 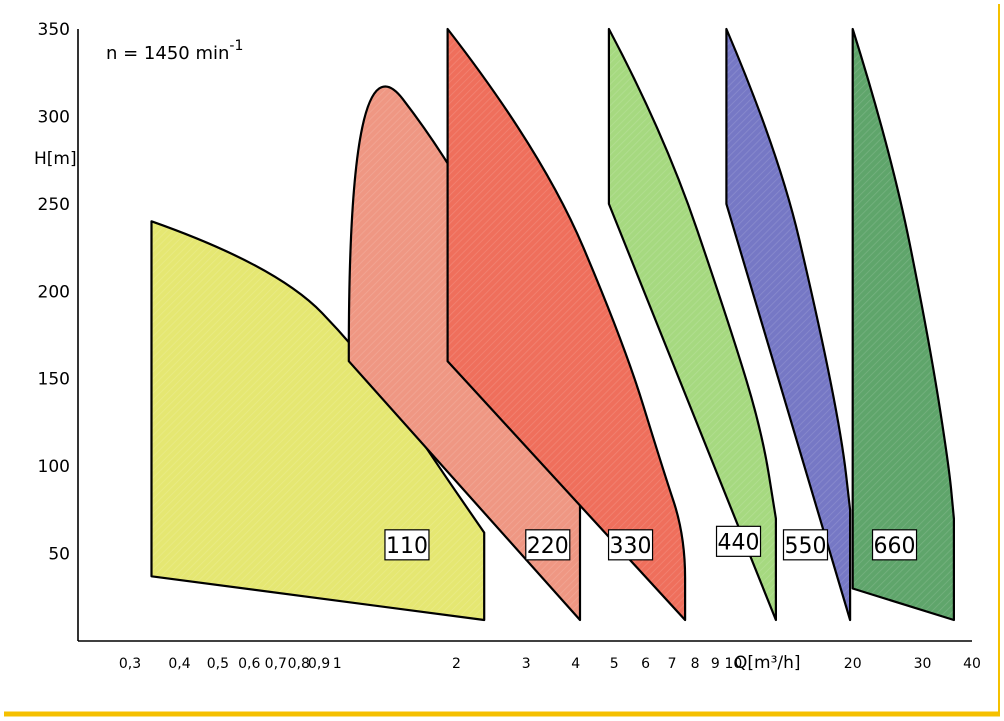 I want to click on series-label-220: 220, so click(x=548, y=546).